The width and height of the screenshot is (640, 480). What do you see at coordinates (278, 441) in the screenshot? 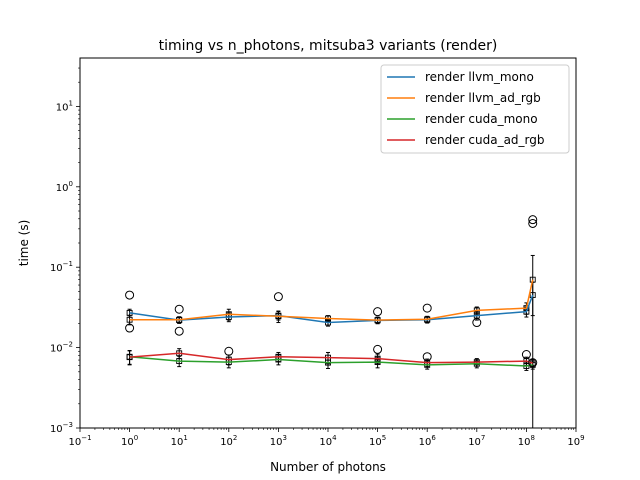
I see `x-tick-label: 10³` at bounding box center [278, 441].